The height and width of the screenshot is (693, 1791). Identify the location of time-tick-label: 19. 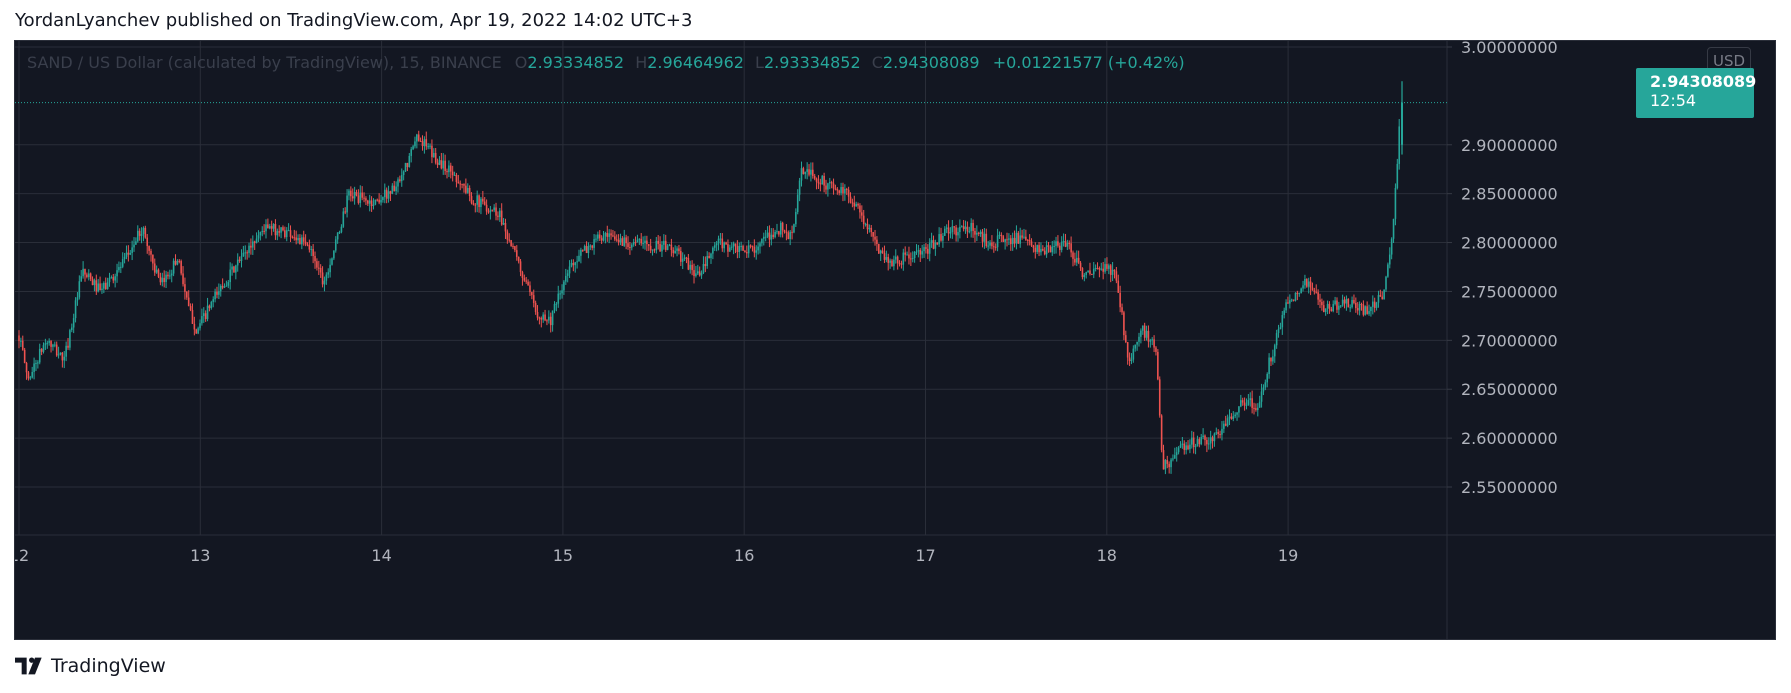
(1288, 555).